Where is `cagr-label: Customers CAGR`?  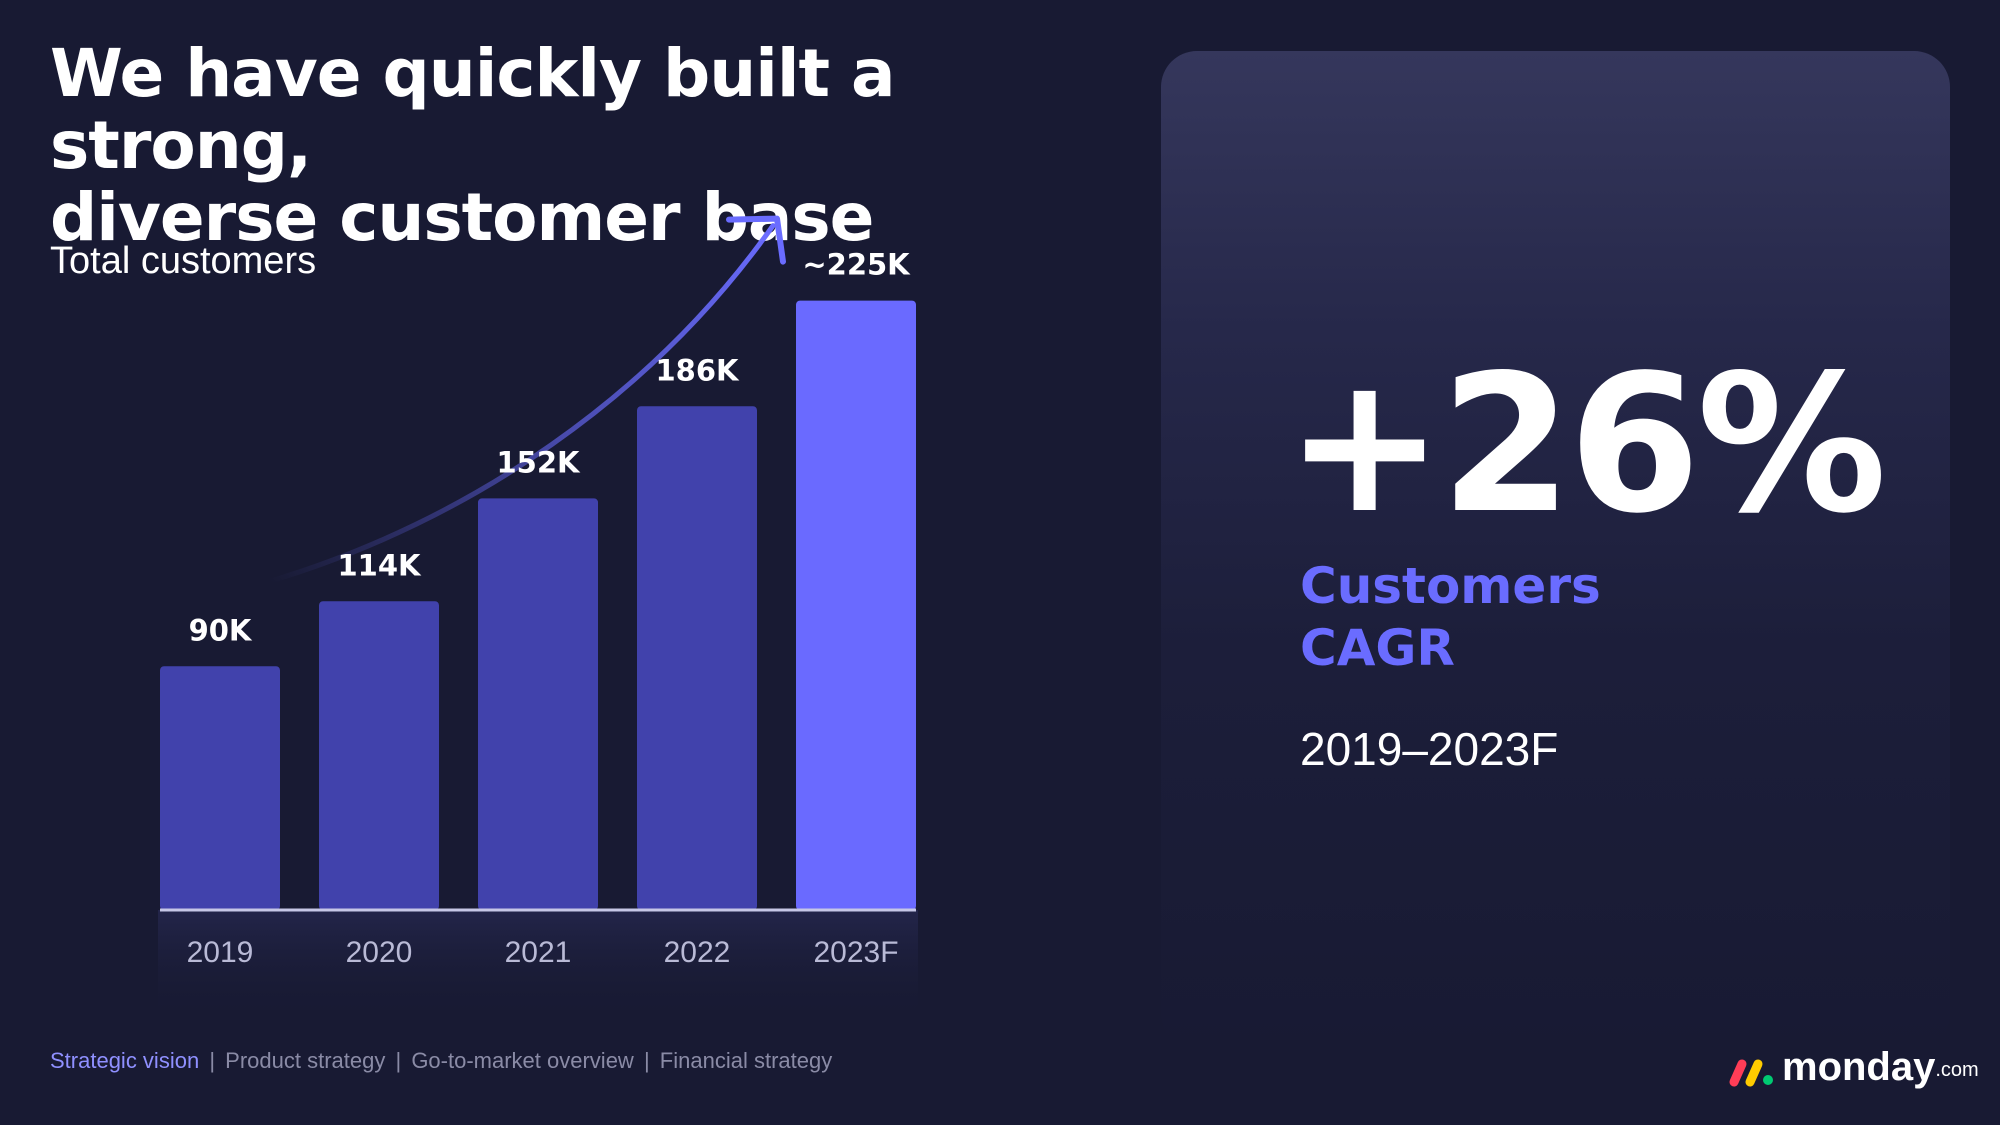
cagr-label: Customers CAGR is located at coordinates (1450, 617).